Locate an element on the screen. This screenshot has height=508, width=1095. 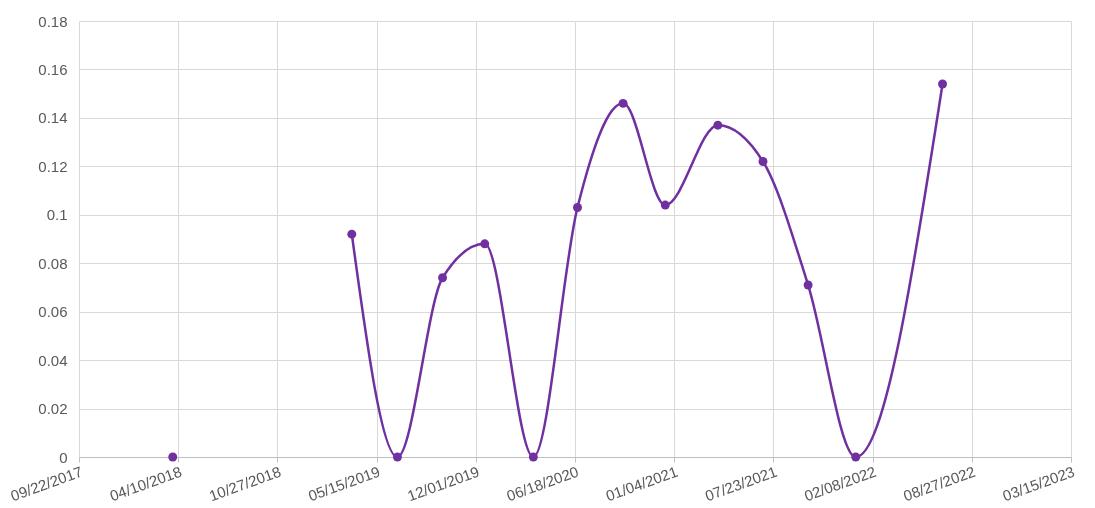
y-tick-label: 0.02 is located at coordinates (53, 409).